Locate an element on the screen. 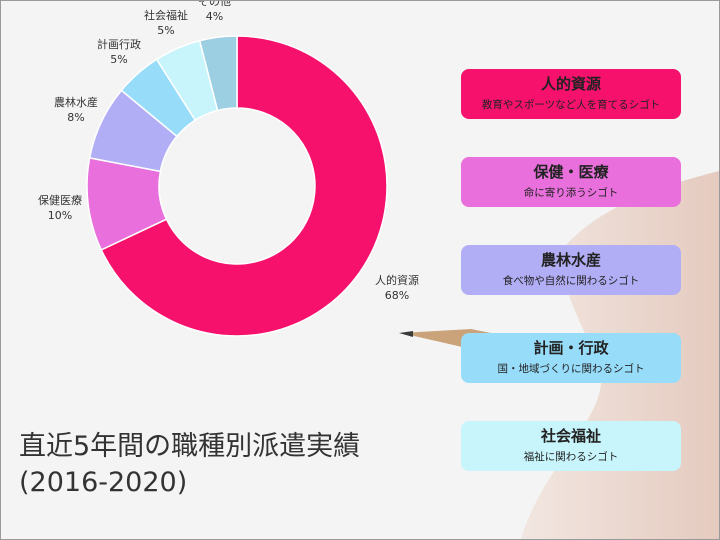  slice-label-5: その他 4% is located at coordinates (214, 12).